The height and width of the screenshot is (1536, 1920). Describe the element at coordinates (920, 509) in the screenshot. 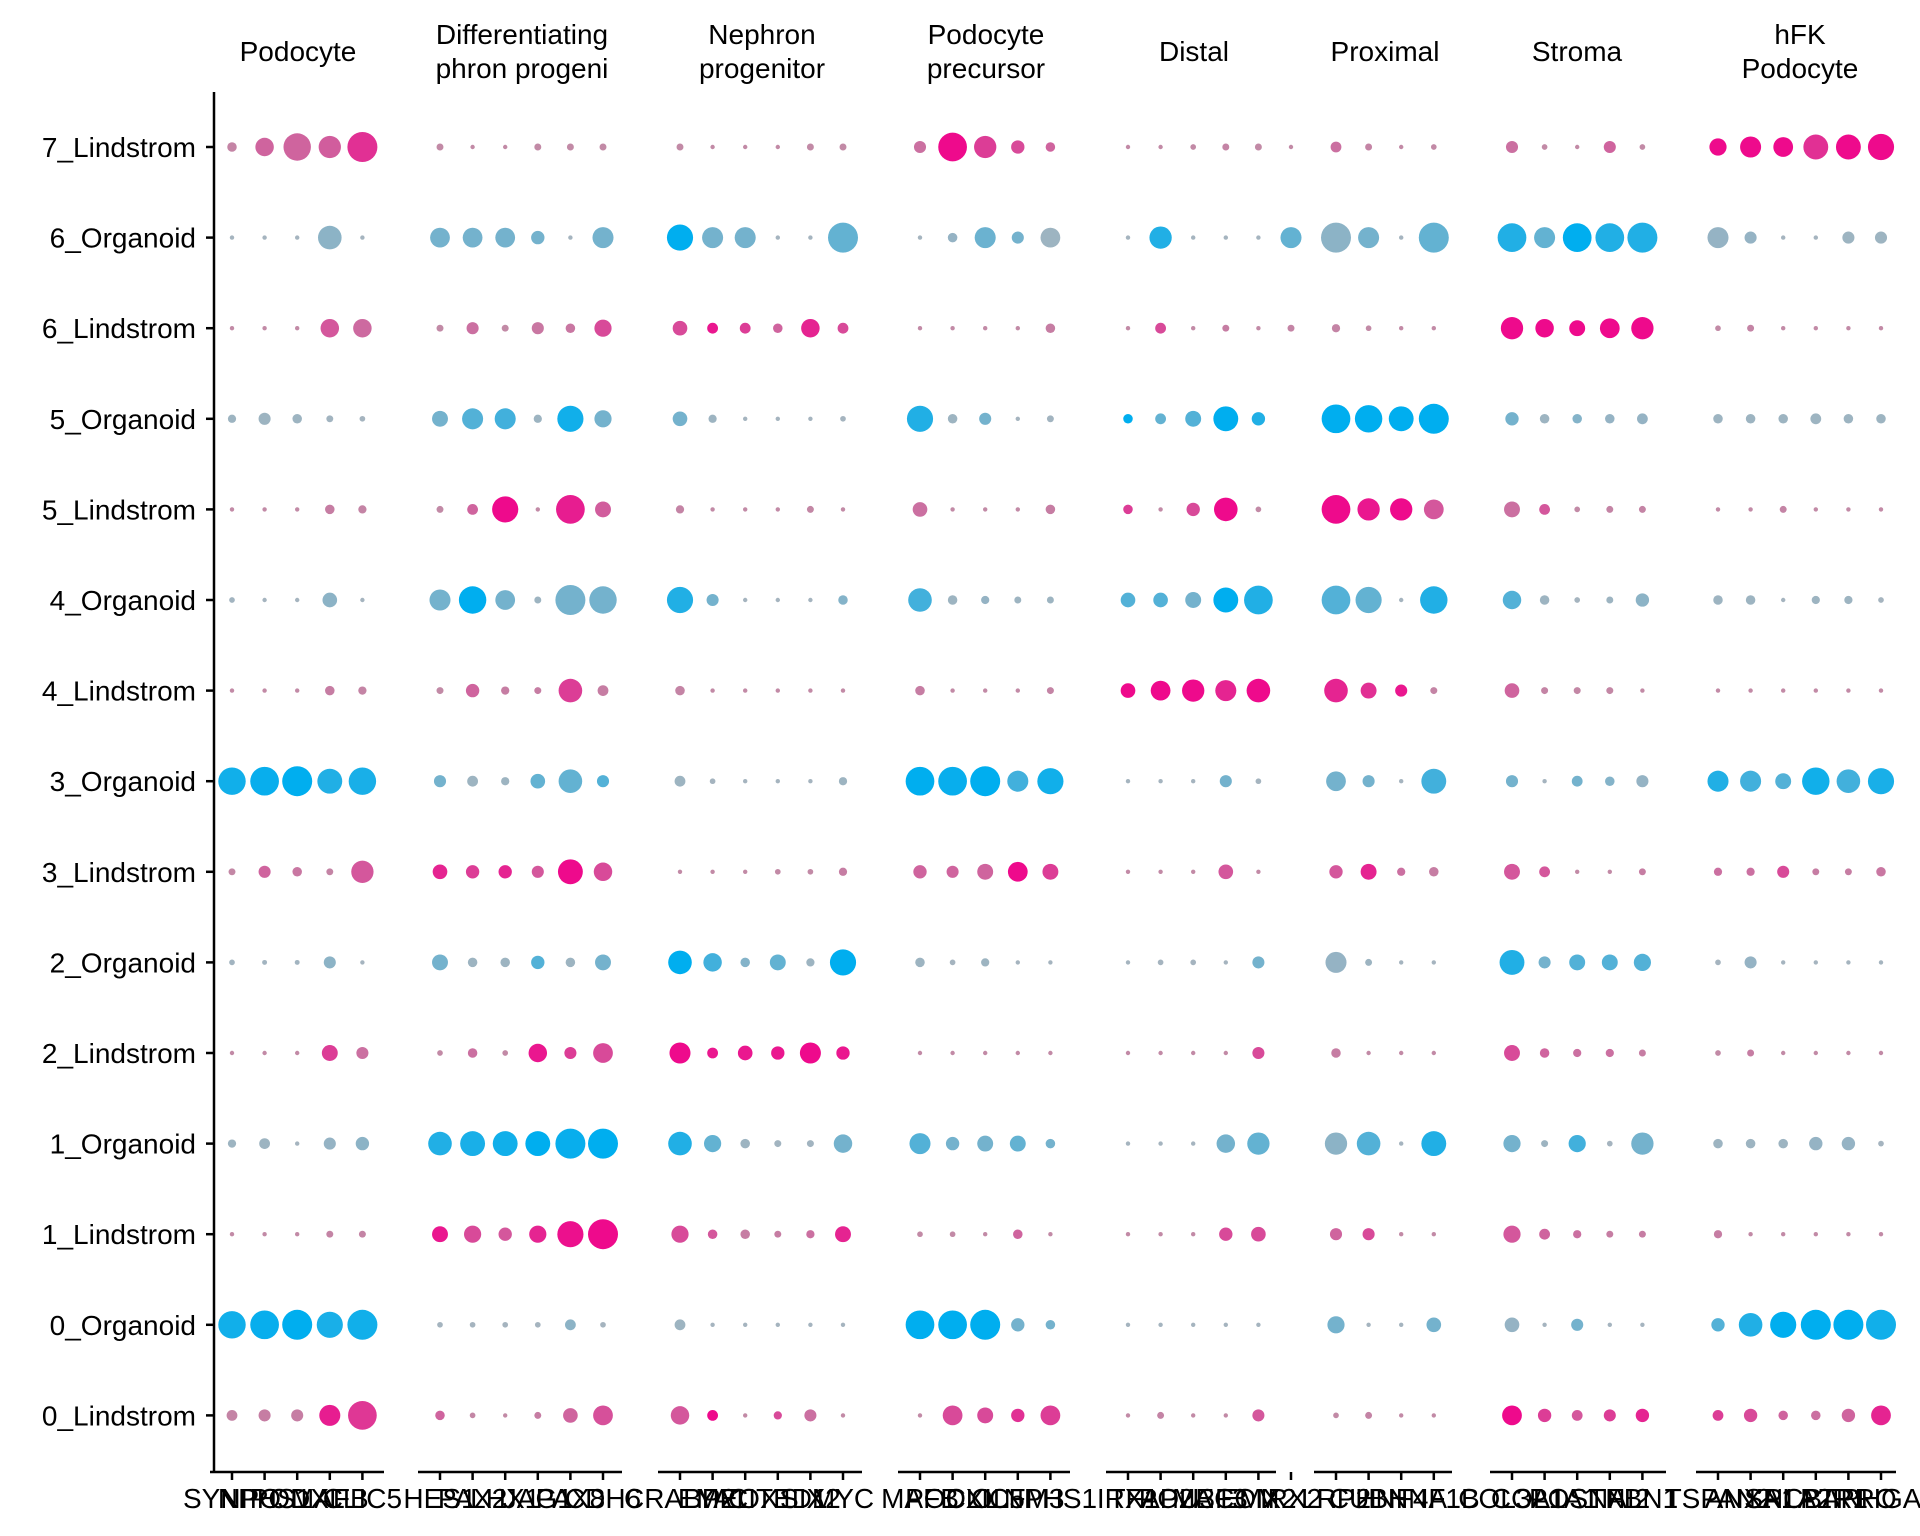

I see `dot-5-lindstrom-mafb` at that location.